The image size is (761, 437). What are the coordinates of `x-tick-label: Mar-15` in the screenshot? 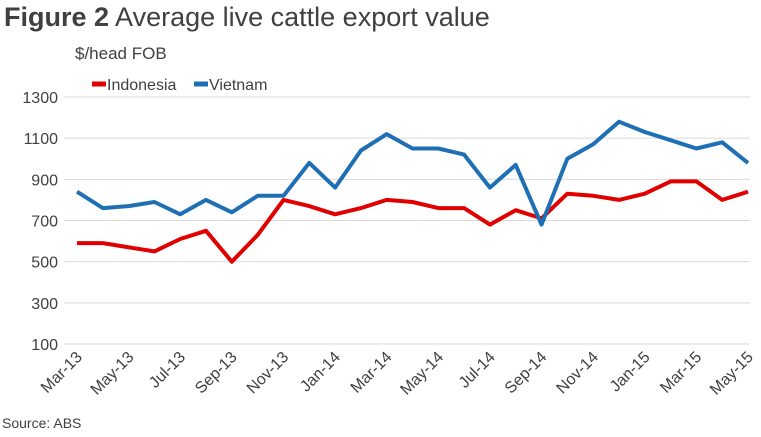 It's located at (681, 373).